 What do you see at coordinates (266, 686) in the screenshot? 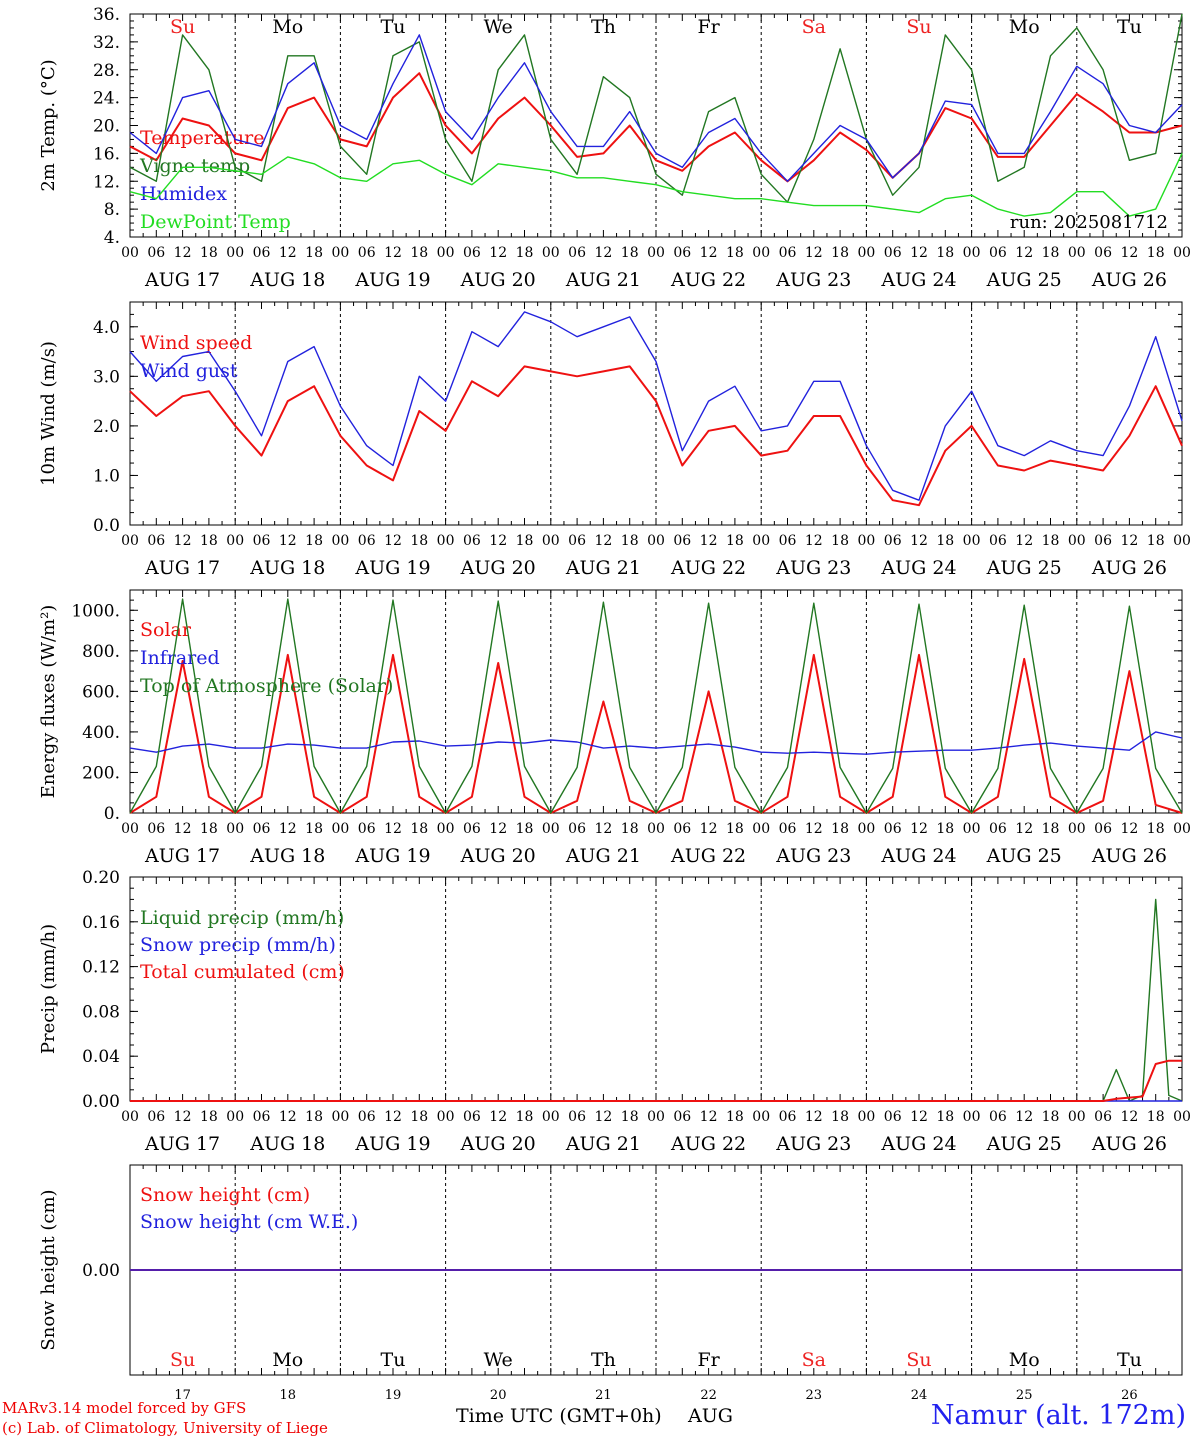
I see `legend-entry: Top of Atmosphere (Solar)` at bounding box center [266, 686].